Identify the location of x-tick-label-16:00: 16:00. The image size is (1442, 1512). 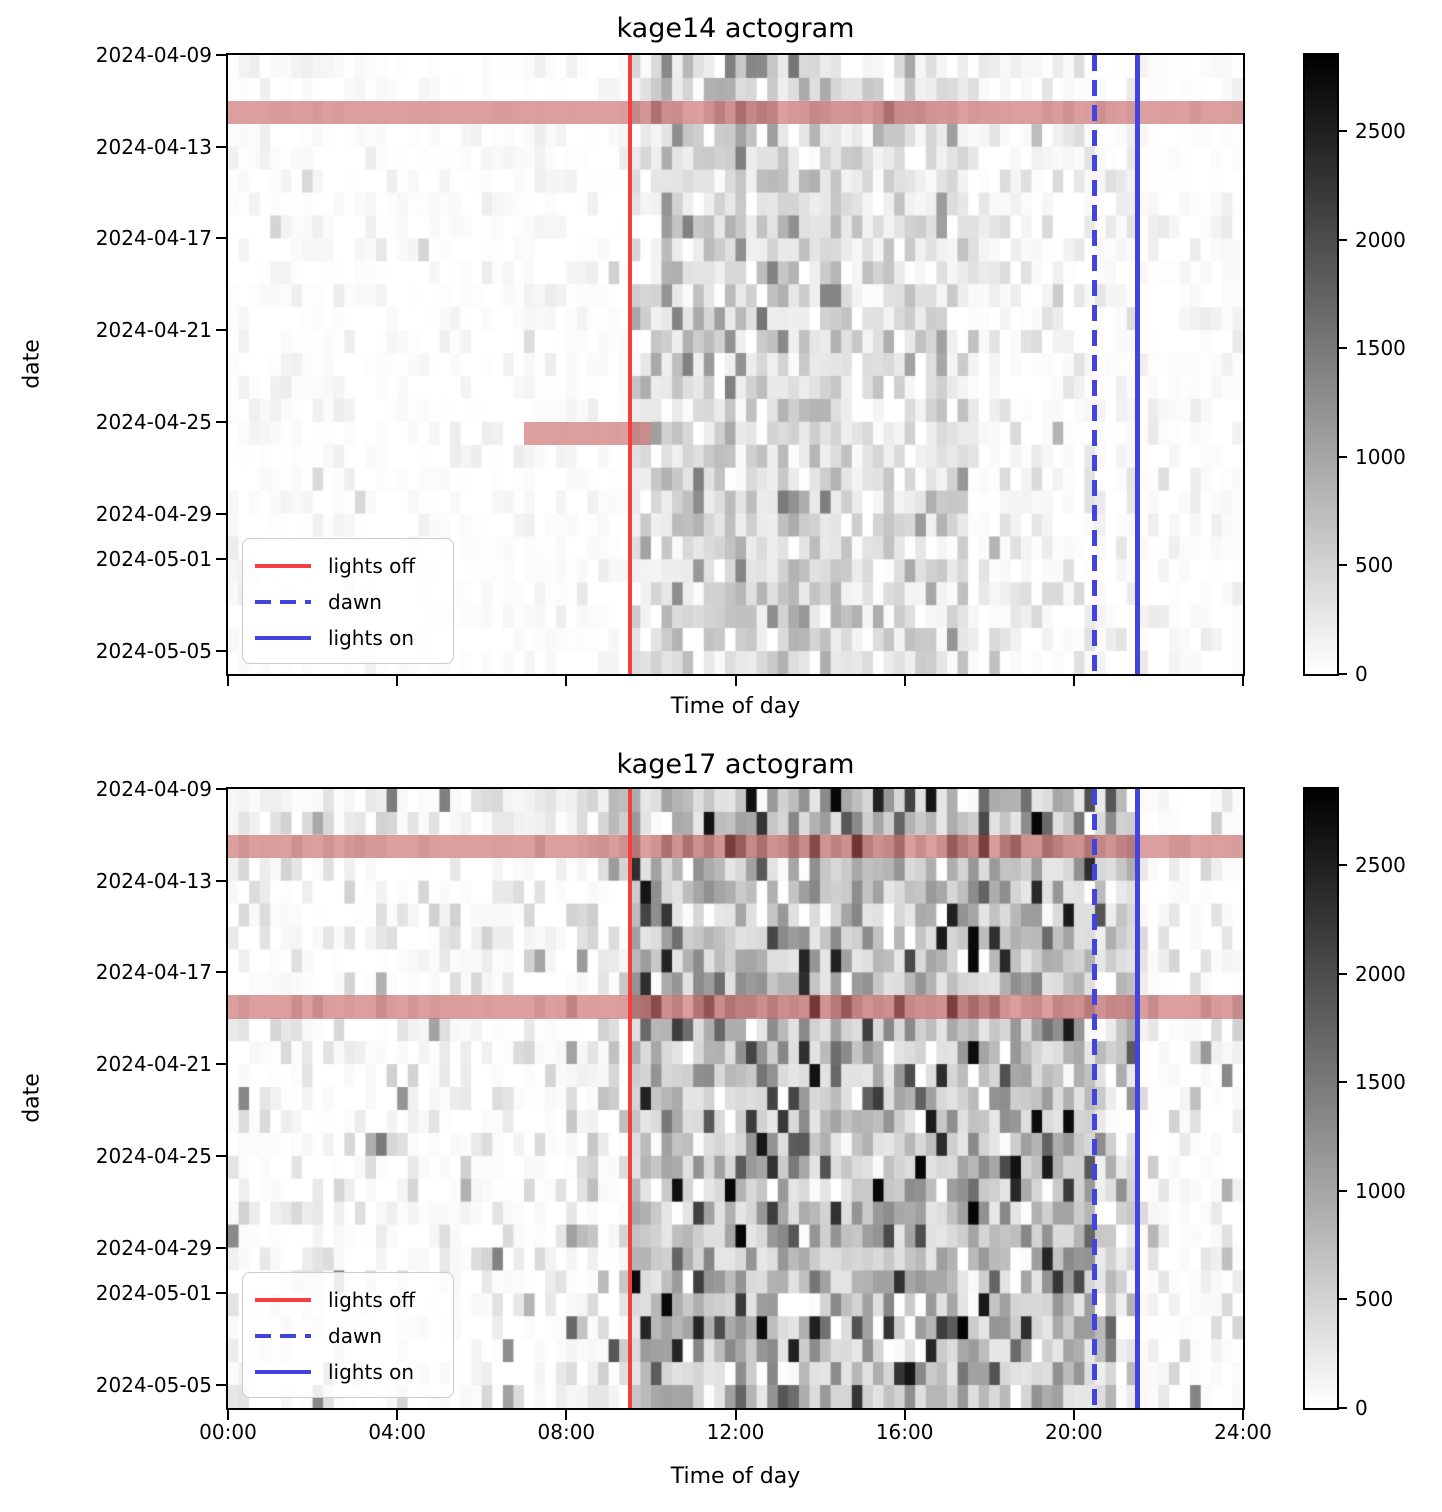
(904, 1432).